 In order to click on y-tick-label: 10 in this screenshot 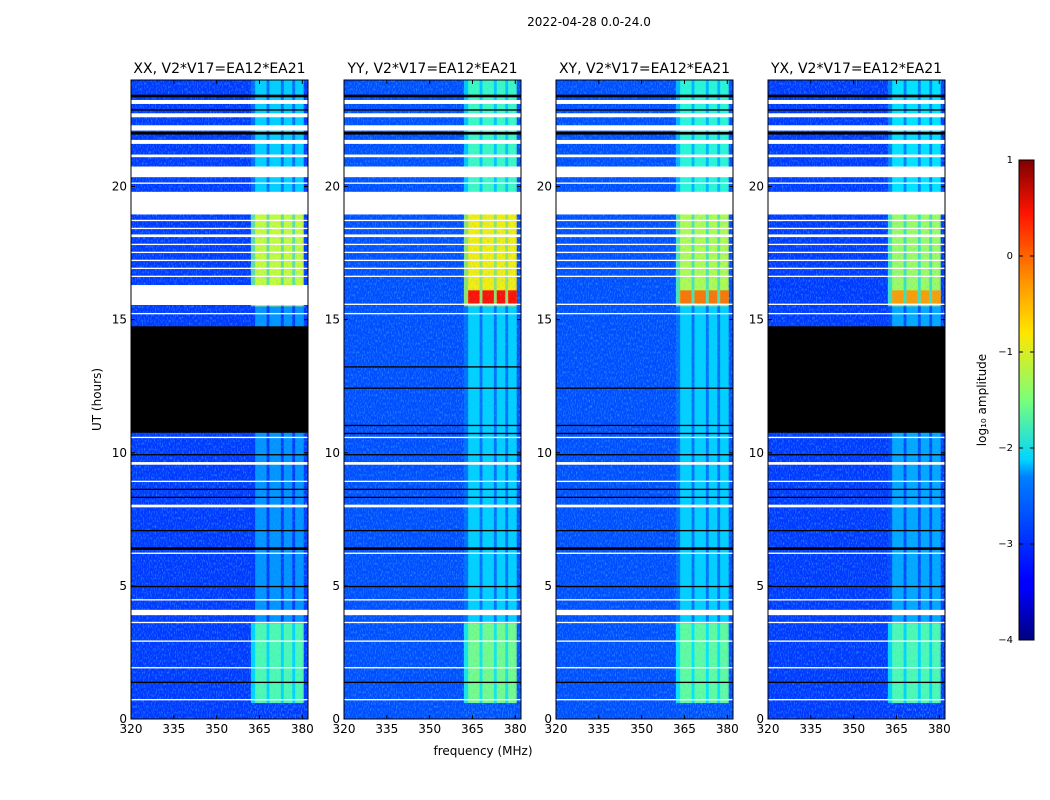, I will do `click(119, 453)`.